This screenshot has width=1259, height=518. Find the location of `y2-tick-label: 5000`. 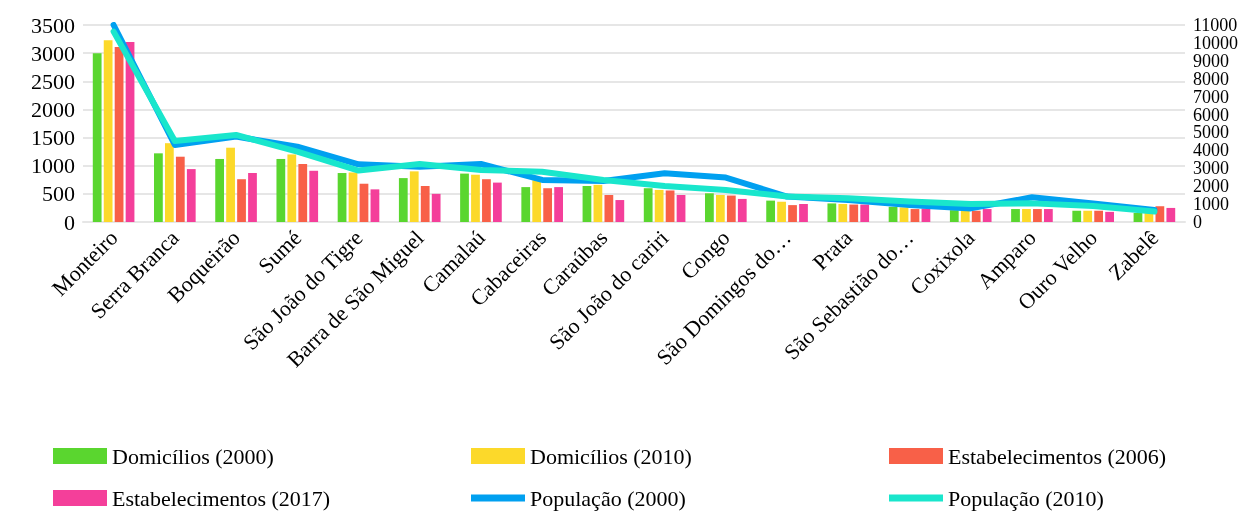

y2-tick-label: 5000 is located at coordinates (1211, 132).